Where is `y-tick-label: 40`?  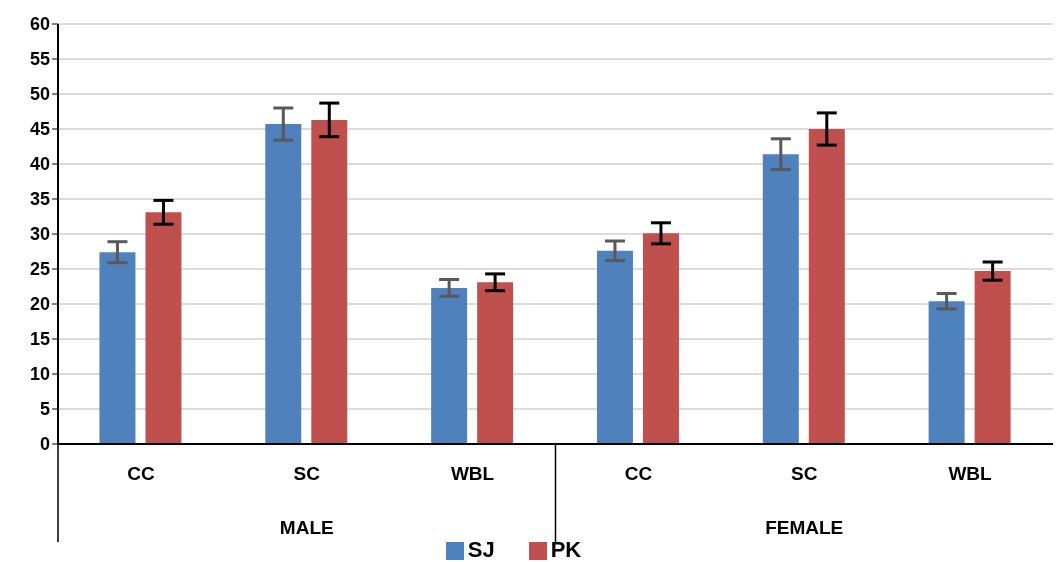 y-tick-label: 40 is located at coordinates (39, 164).